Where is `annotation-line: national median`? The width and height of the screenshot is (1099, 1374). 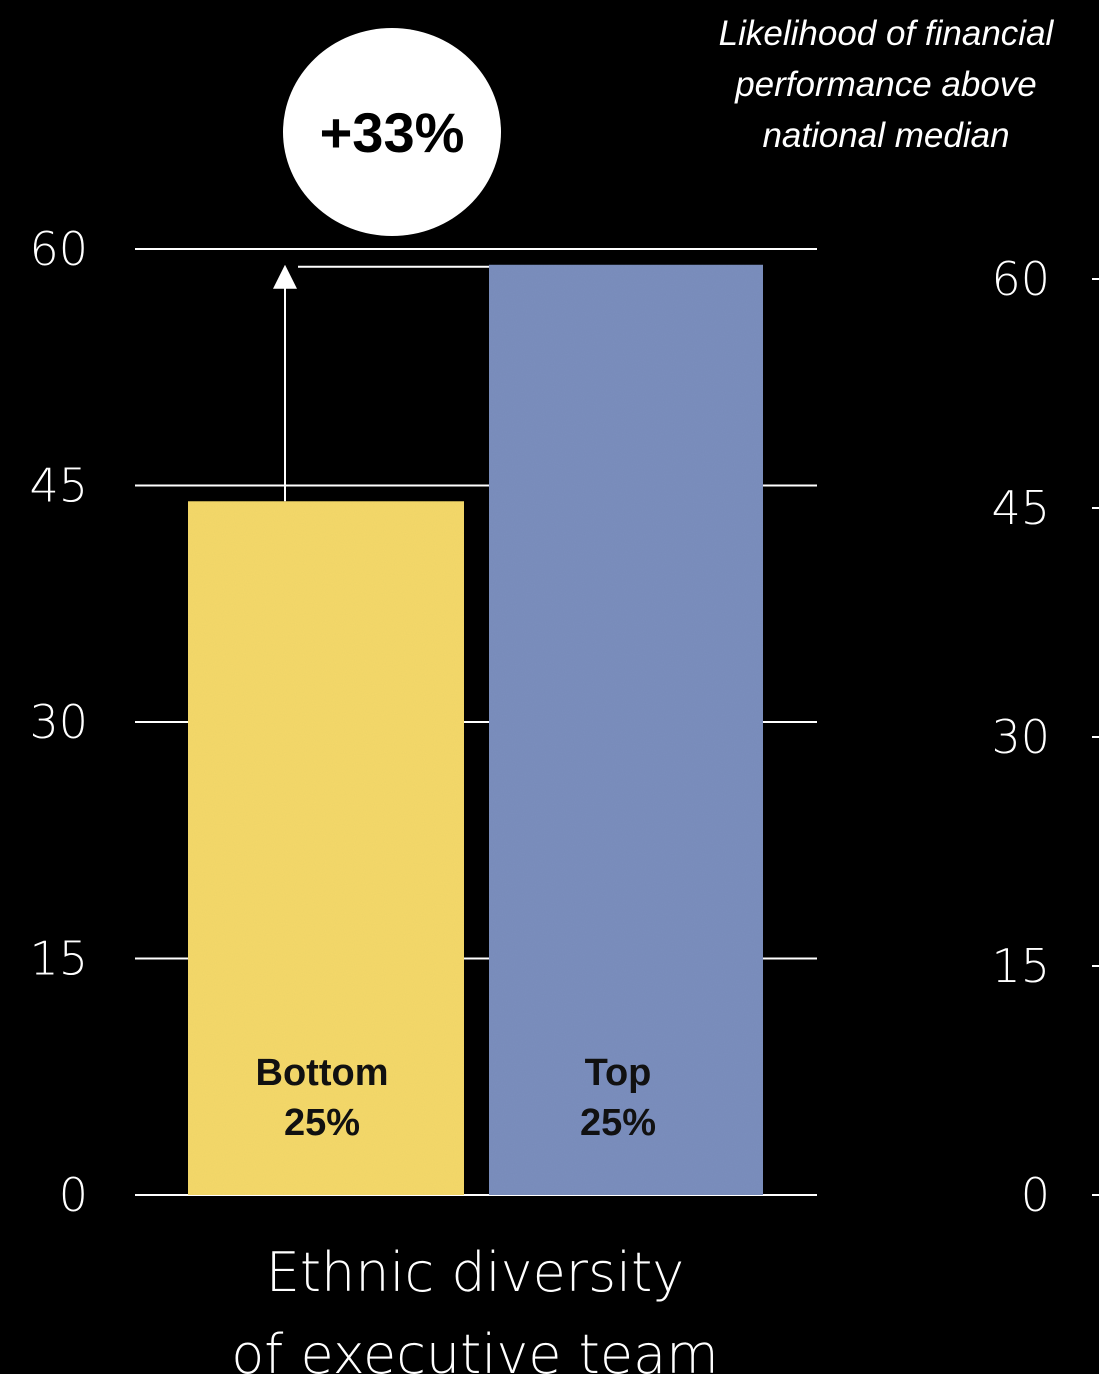 annotation-line: national median is located at coordinates (886, 135).